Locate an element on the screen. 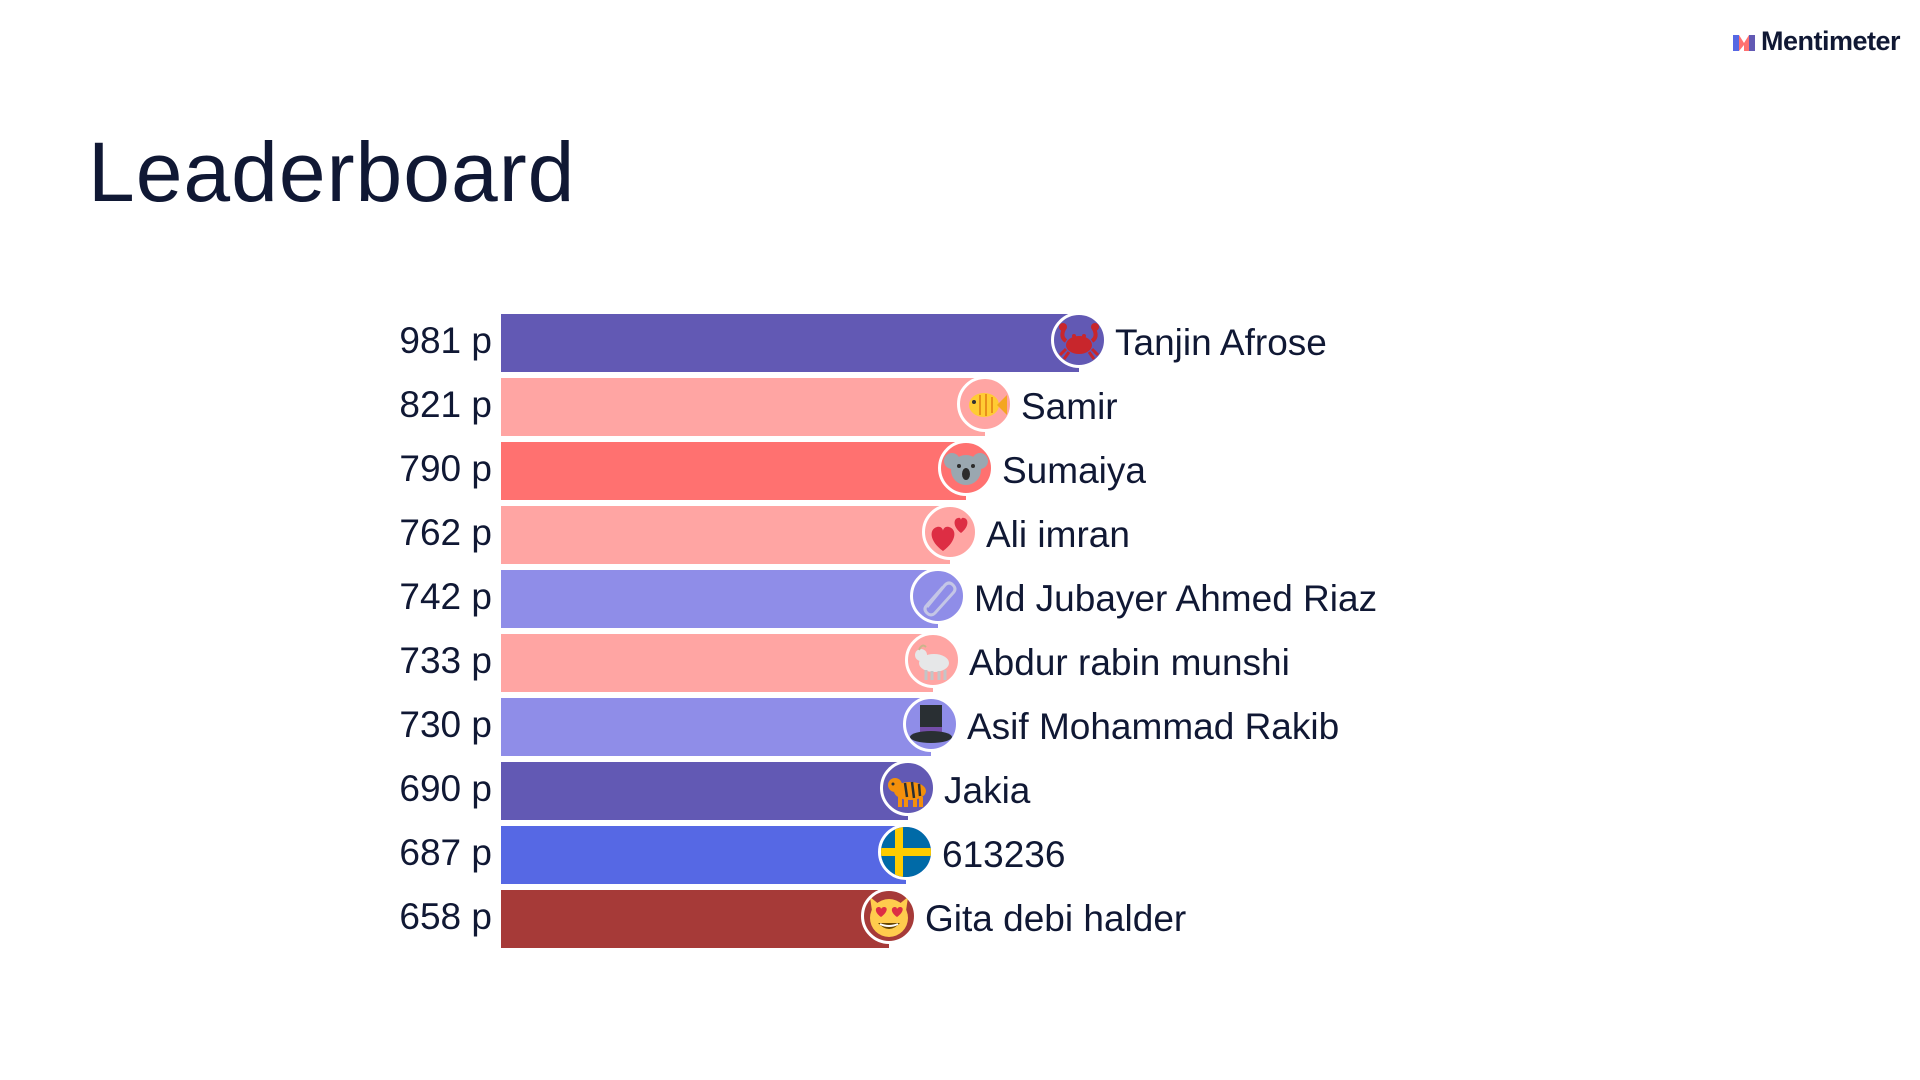 The height and width of the screenshot is (1080, 1920). score-label: 658 p is located at coordinates (445, 916).